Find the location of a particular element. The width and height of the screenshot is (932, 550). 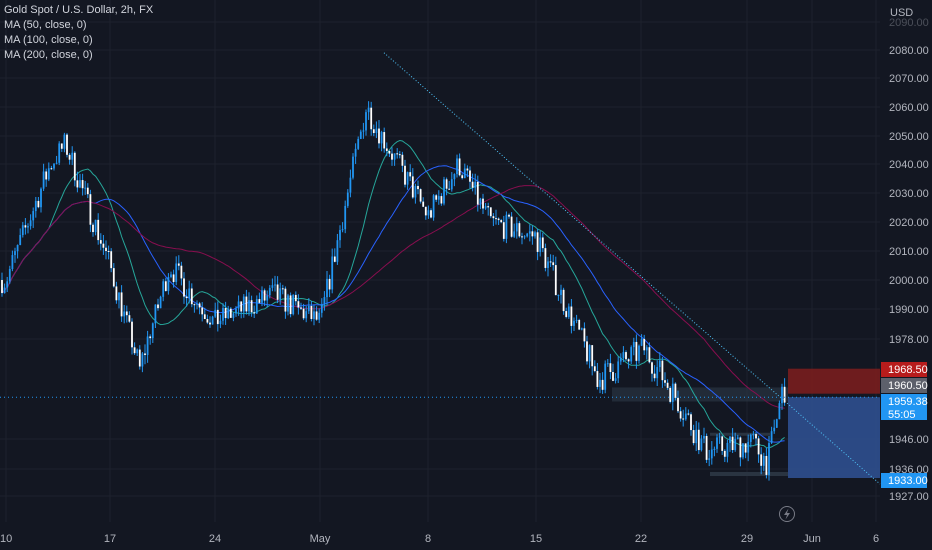

x-tick-label: May is located at coordinates (320, 539).